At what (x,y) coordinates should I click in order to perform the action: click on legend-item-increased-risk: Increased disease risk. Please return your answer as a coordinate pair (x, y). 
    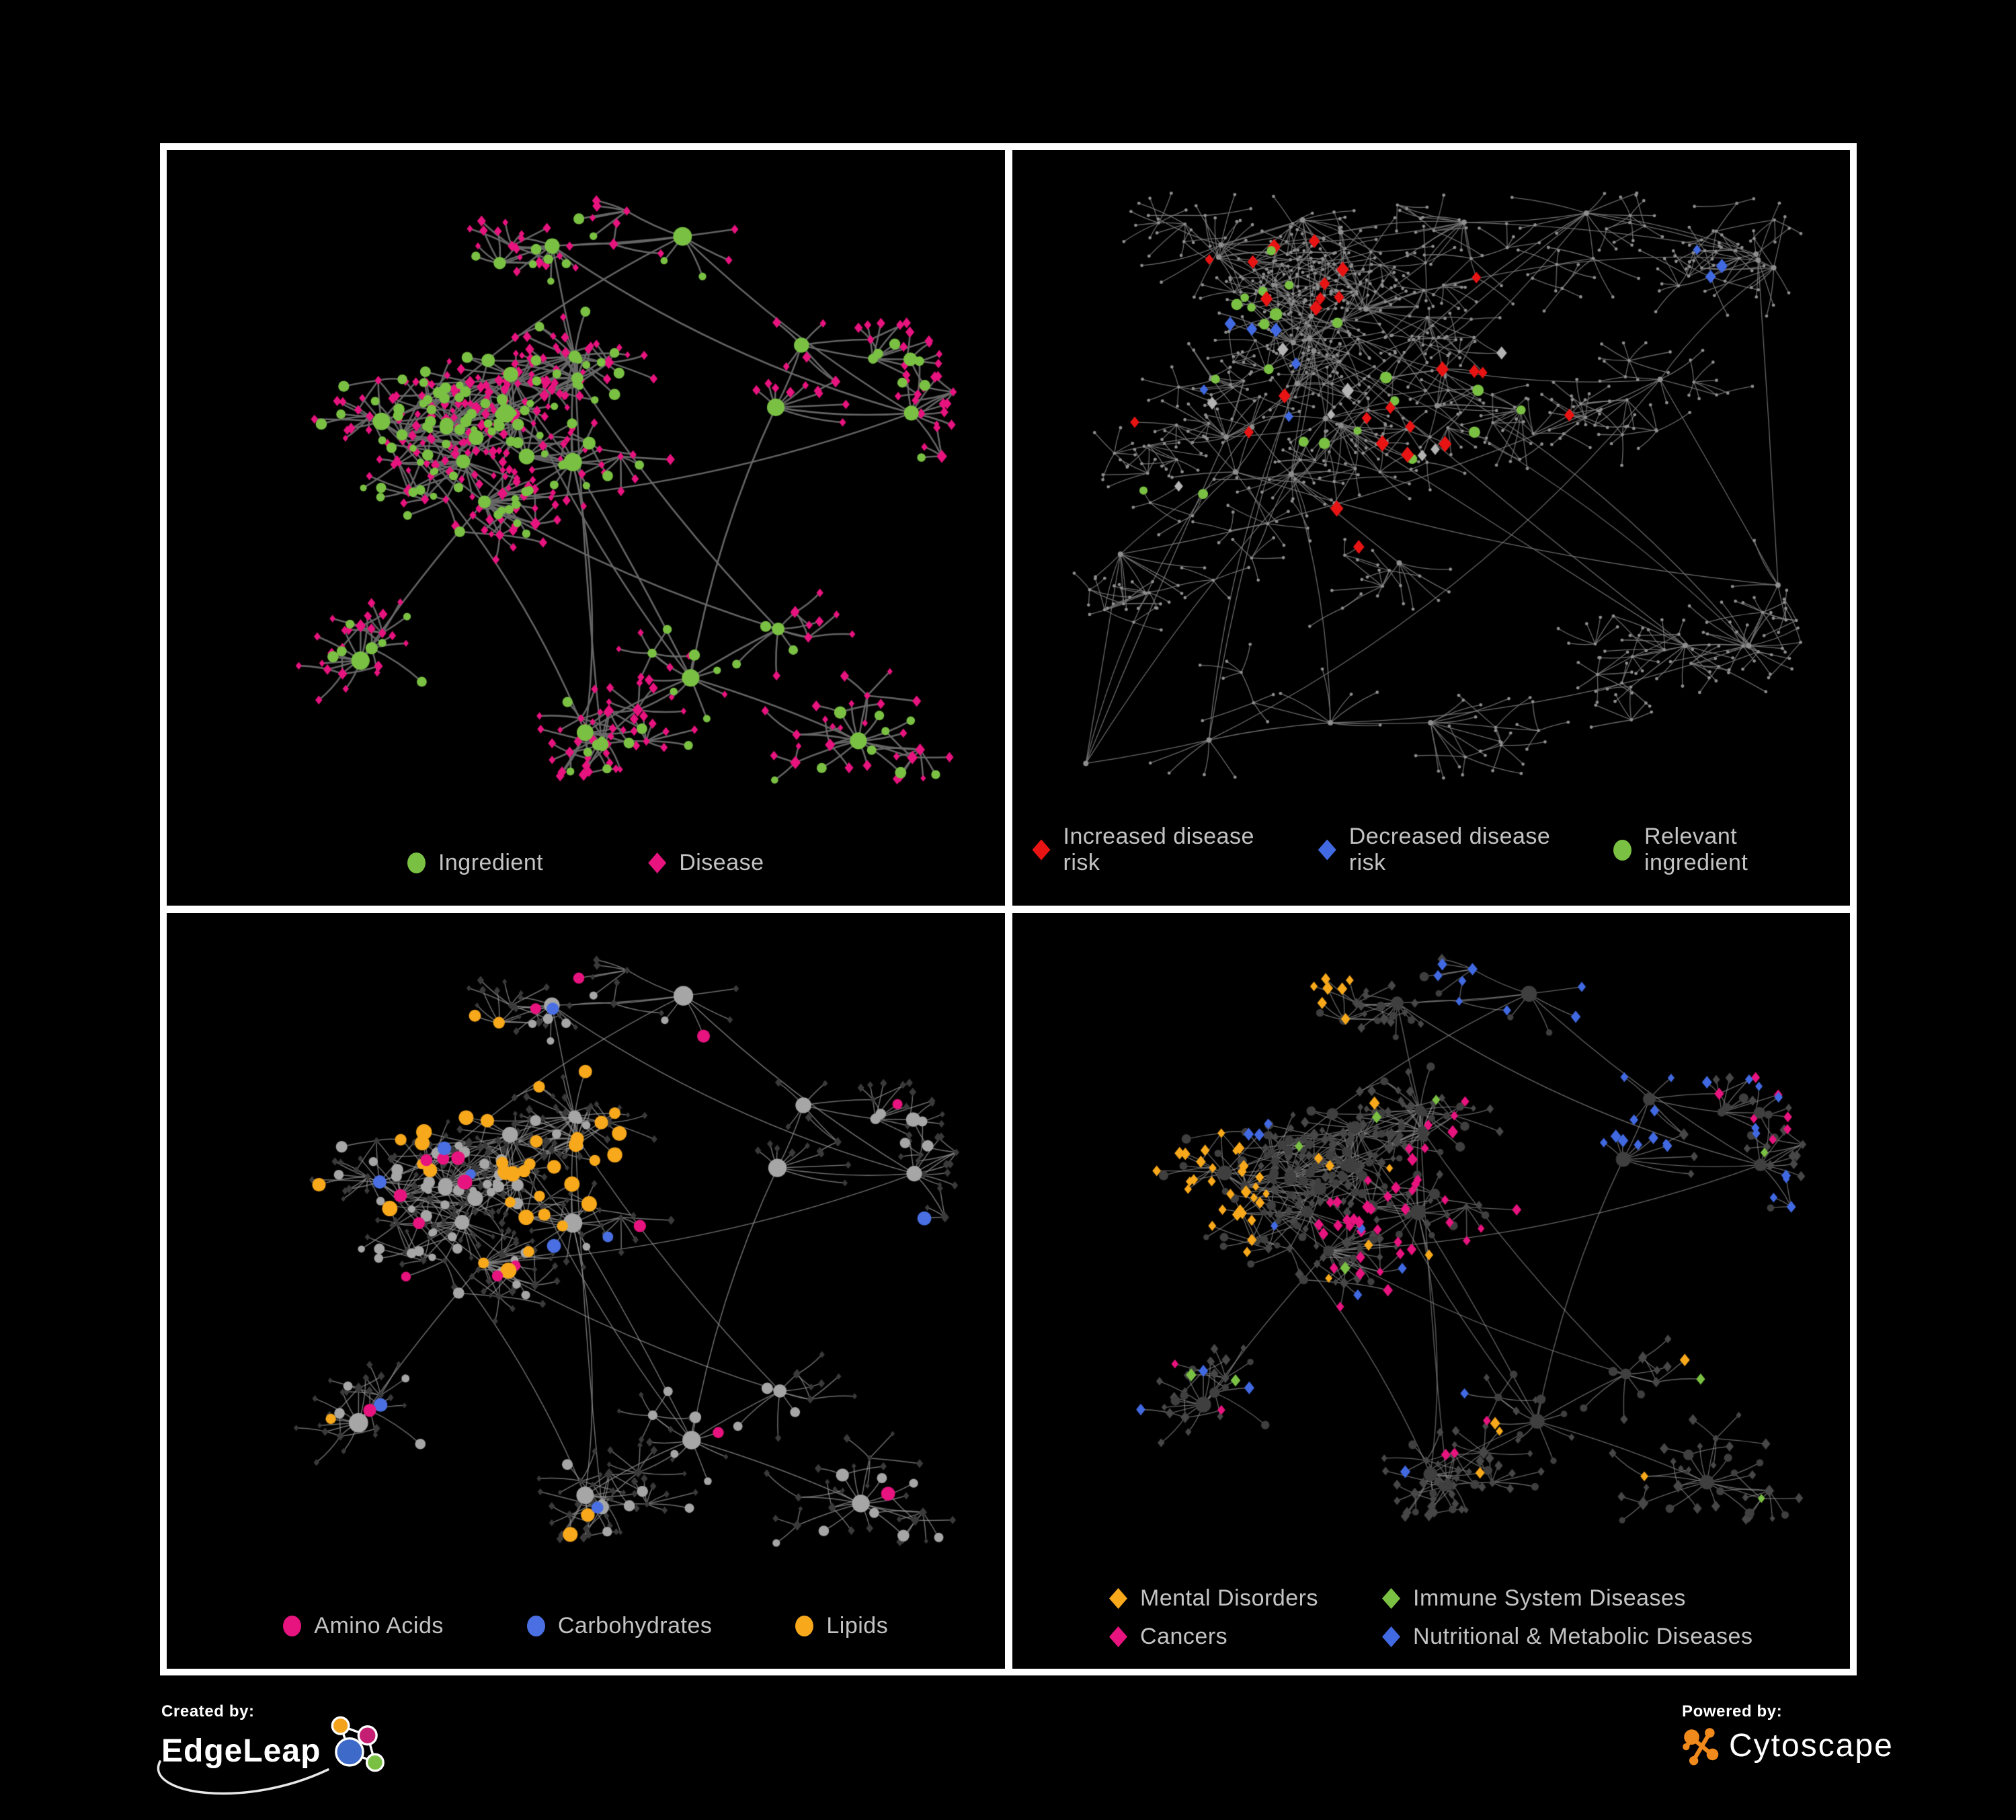
    Looking at the image, I should click on (1155, 850).